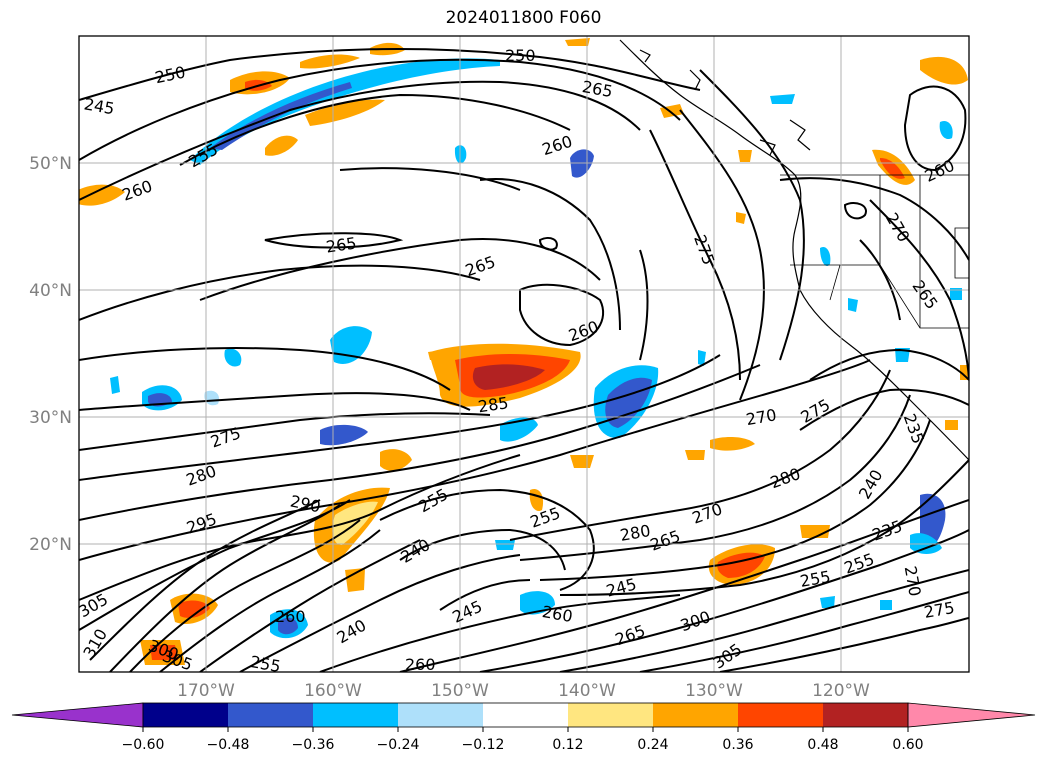  What do you see at coordinates (971, 715) in the screenshot?
I see `colorbar-extension-high` at bounding box center [971, 715].